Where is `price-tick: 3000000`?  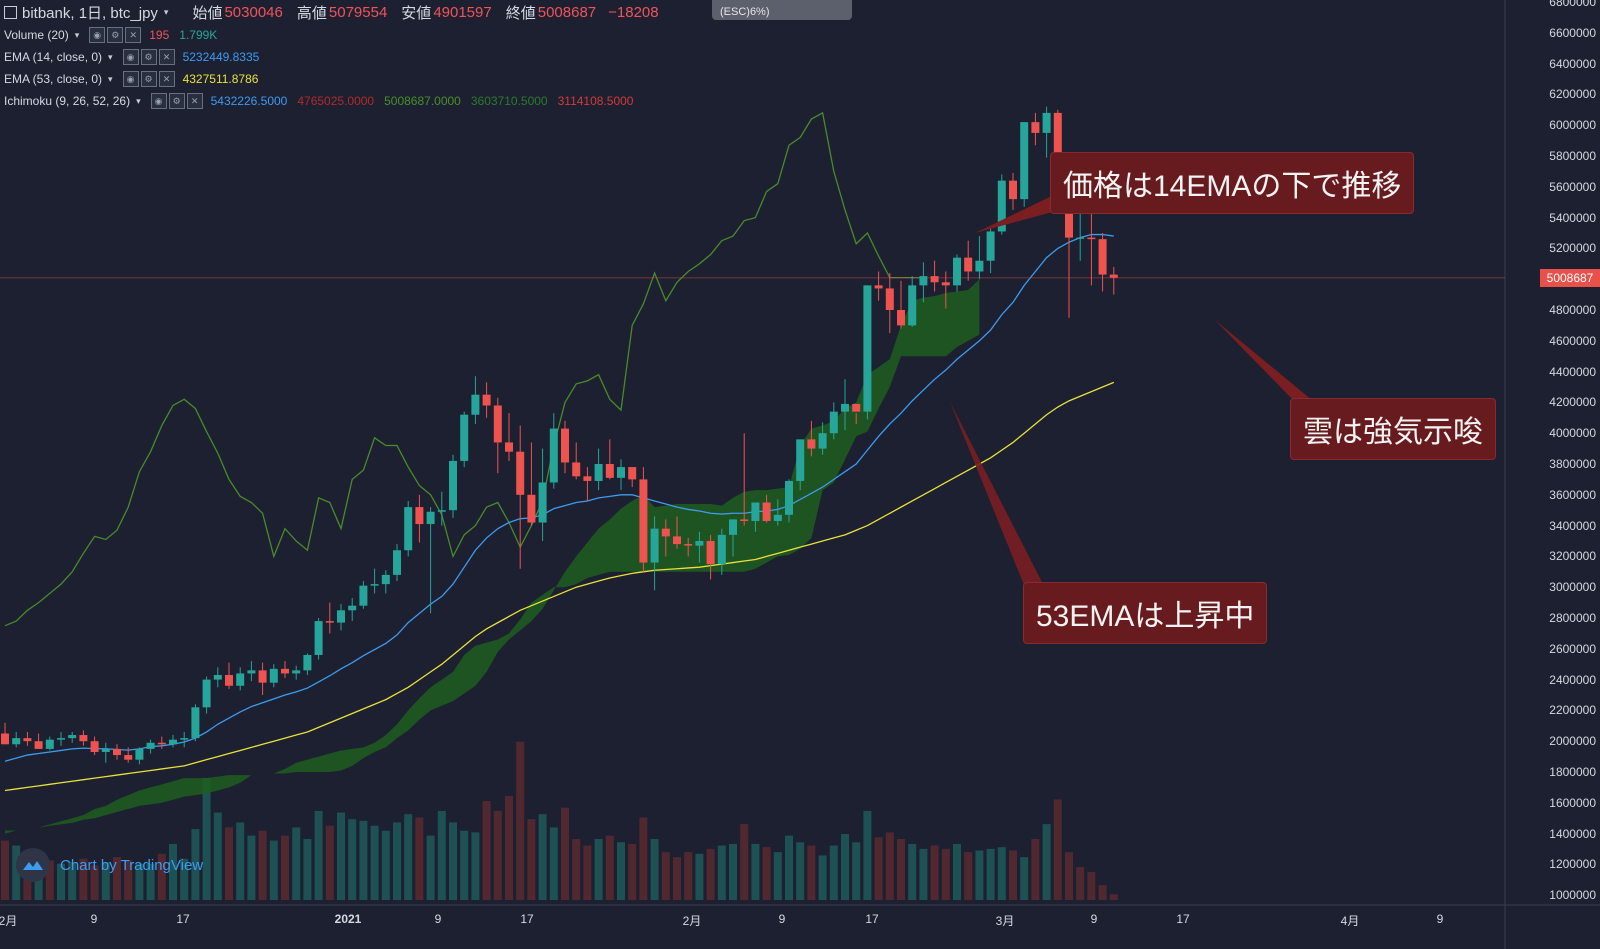
price-tick: 3000000 is located at coordinates (1572, 587).